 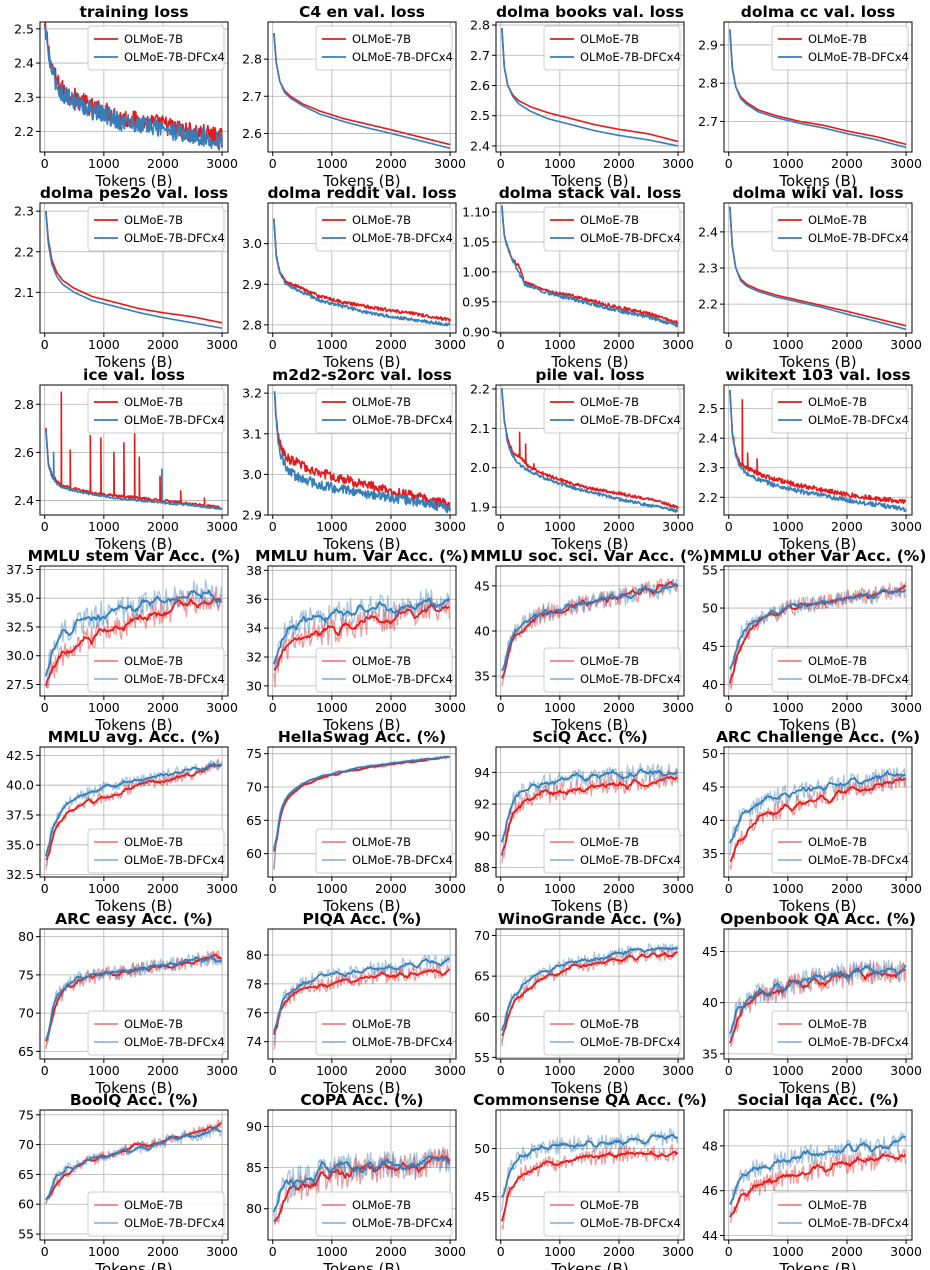 What do you see at coordinates (252, 96) in the screenshot?
I see `y-tick-label: 2.7` at bounding box center [252, 96].